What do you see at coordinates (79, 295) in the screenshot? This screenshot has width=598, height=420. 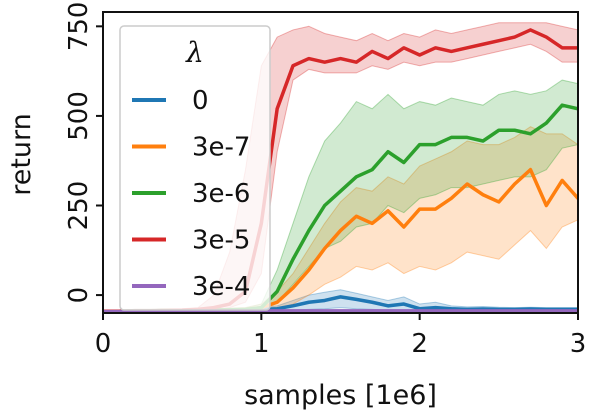 I see `y-tick-label: 0` at bounding box center [79, 295].